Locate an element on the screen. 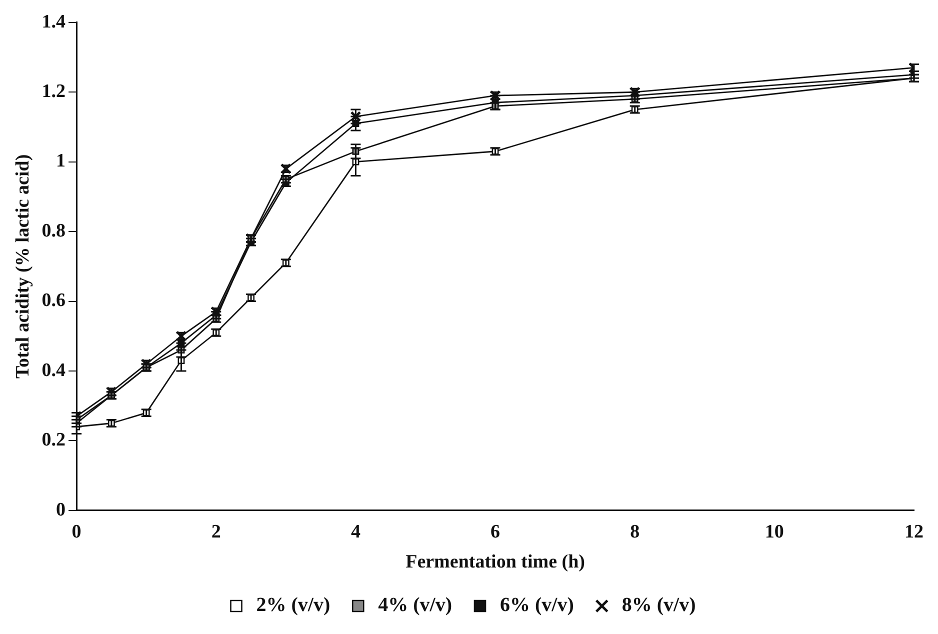 Image resolution: width=938 pixels, height=634 pixels. x-tick-label: 2 is located at coordinates (216, 532).